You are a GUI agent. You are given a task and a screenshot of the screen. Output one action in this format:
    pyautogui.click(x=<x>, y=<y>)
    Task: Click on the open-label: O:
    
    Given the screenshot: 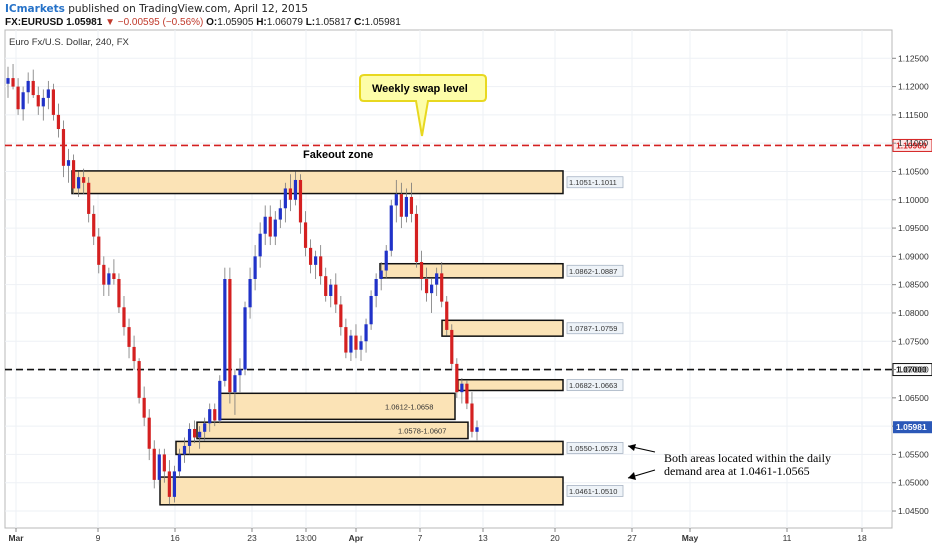 What is the action you would take?
    pyautogui.click(x=212, y=22)
    